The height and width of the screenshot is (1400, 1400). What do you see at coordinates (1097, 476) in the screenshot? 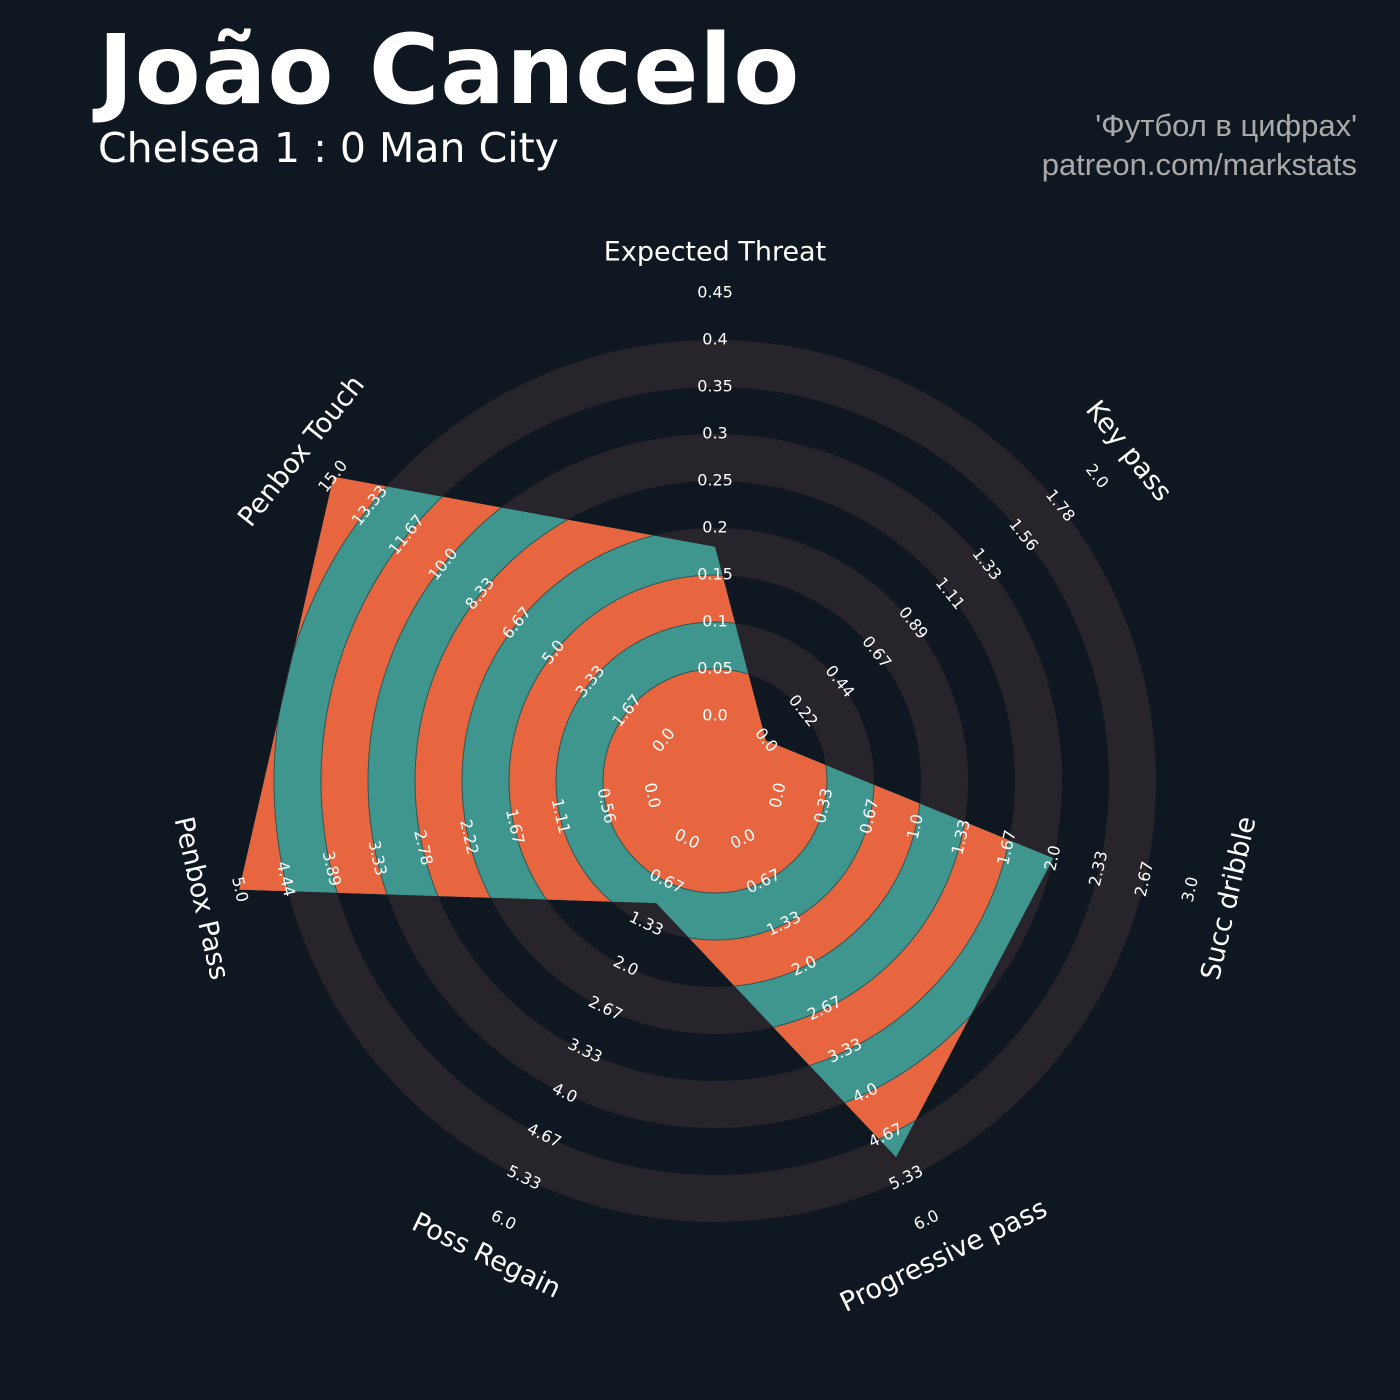
I see `tick-label: 2.0` at bounding box center [1097, 476].